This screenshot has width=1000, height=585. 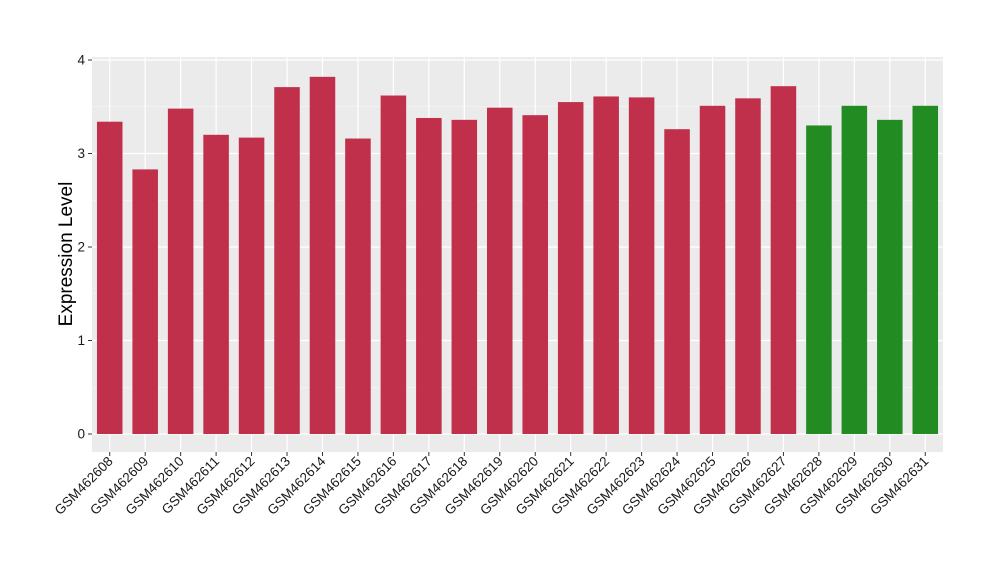 What do you see at coordinates (81, 434) in the screenshot?
I see `y-tick-label: 0` at bounding box center [81, 434].